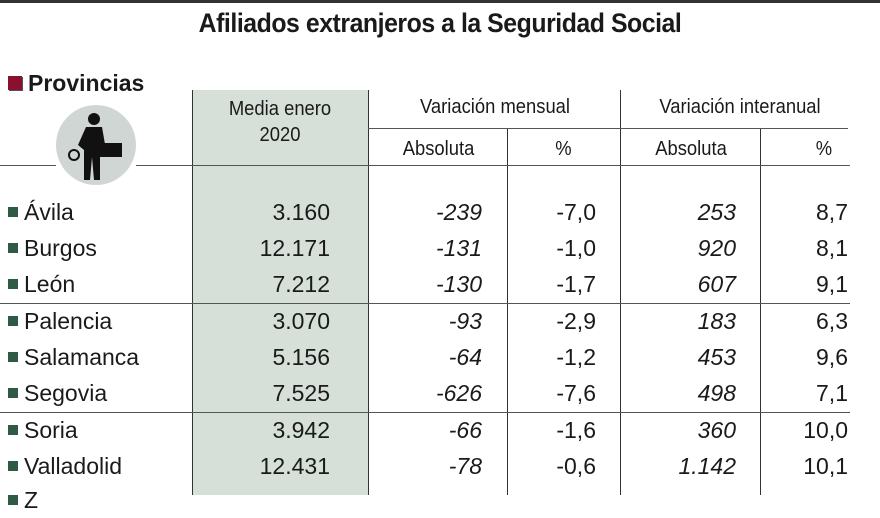 The height and width of the screenshot is (518, 880). I want to click on cell-name: Palencia, so click(60, 321).